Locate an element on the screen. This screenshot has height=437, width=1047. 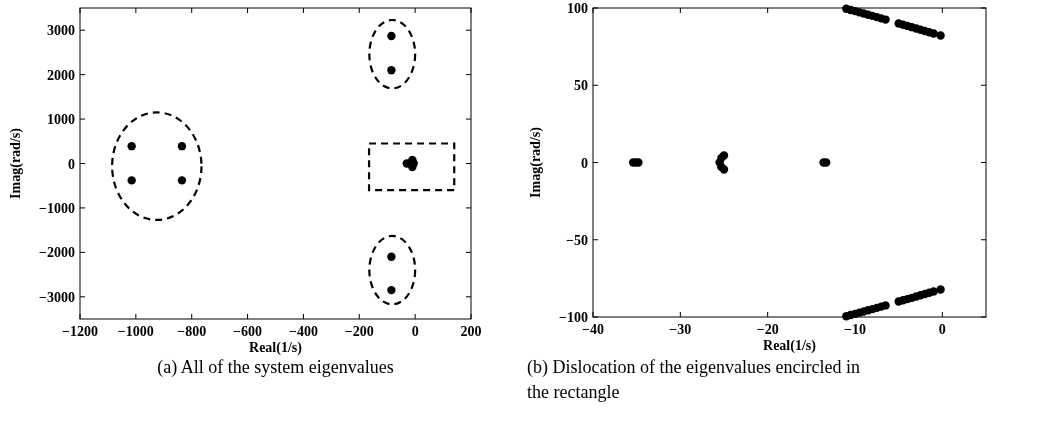
y-tick-label: 50 is located at coordinates (581, 86).